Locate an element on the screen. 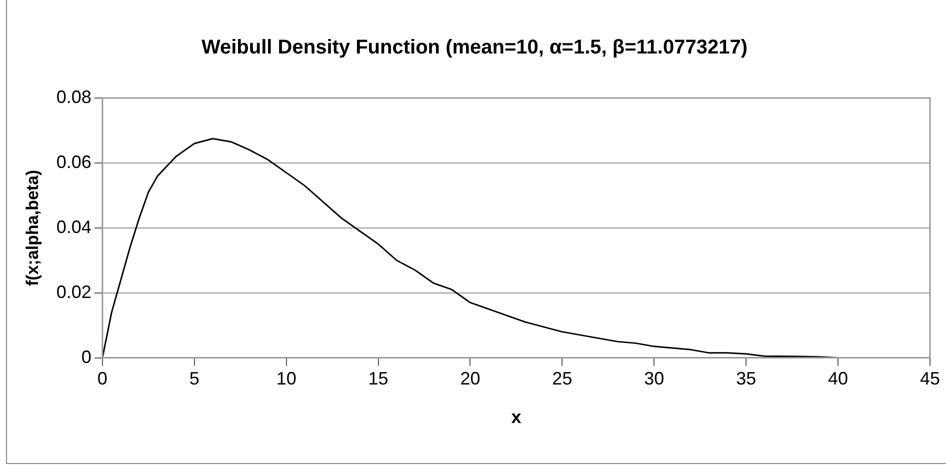 This screenshot has height=465, width=947. x-tick-label: 10 is located at coordinates (286, 378).